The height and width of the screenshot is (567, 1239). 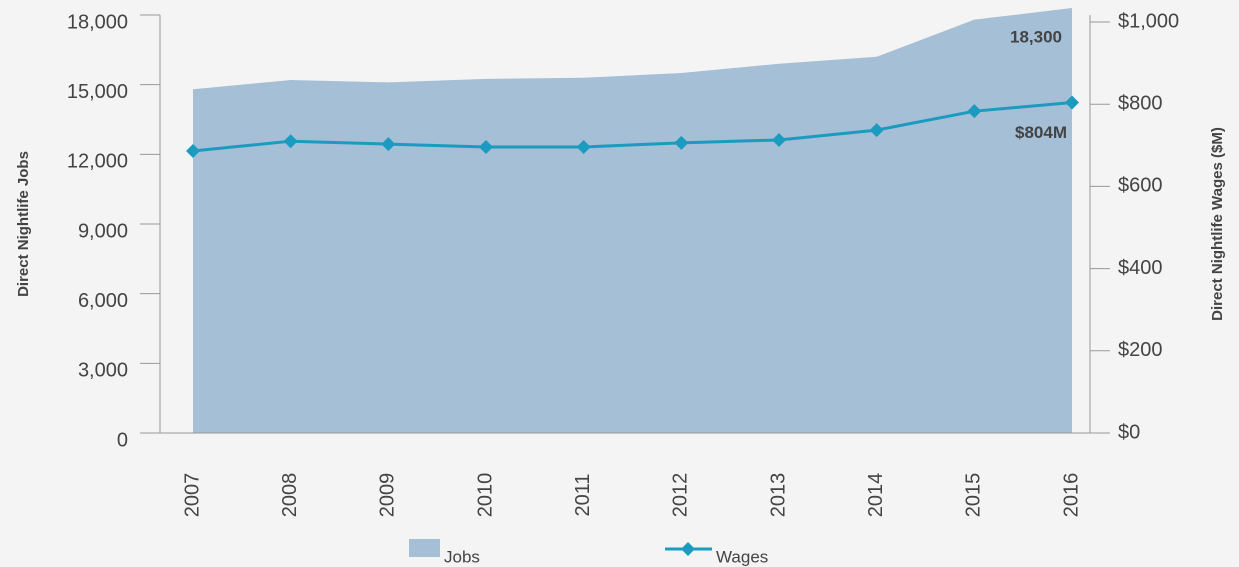 I want to click on y2-tick-label: $600, so click(x=1140, y=186).